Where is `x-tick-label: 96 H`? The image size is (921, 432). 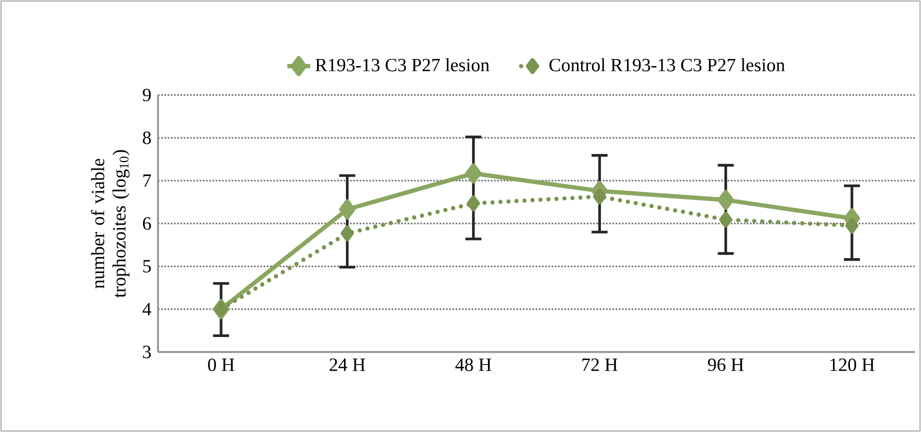 x-tick-label: 96 H is located at coordinates (726, 365).